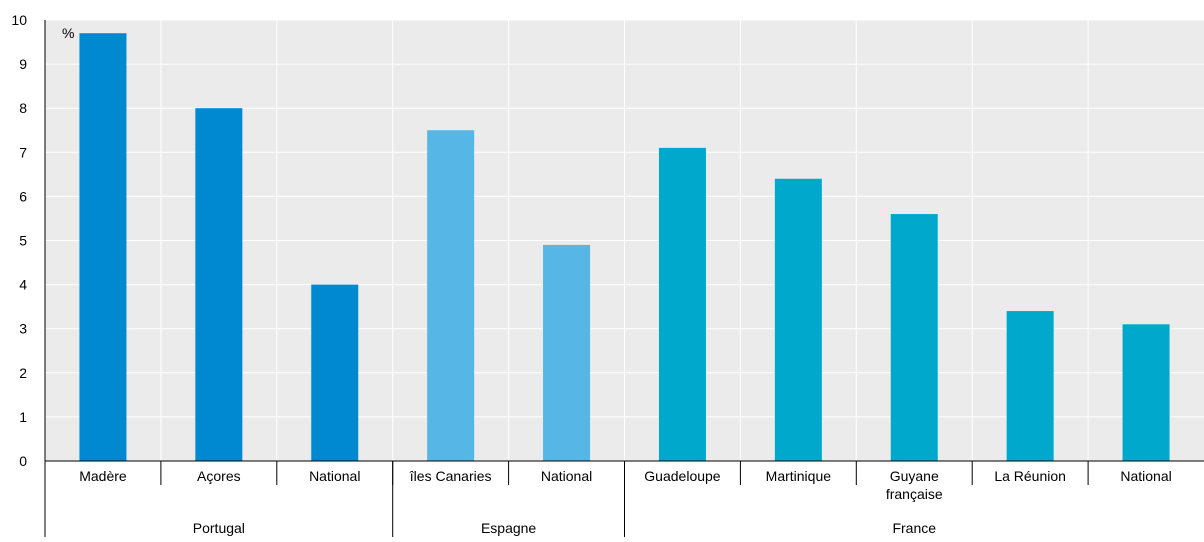 This screenshot has width=1204, height=542. What do you see at coordinates (23, 461) in the screenshot?
I see `y-tick-label: 0` at bounding box center [23, 461].